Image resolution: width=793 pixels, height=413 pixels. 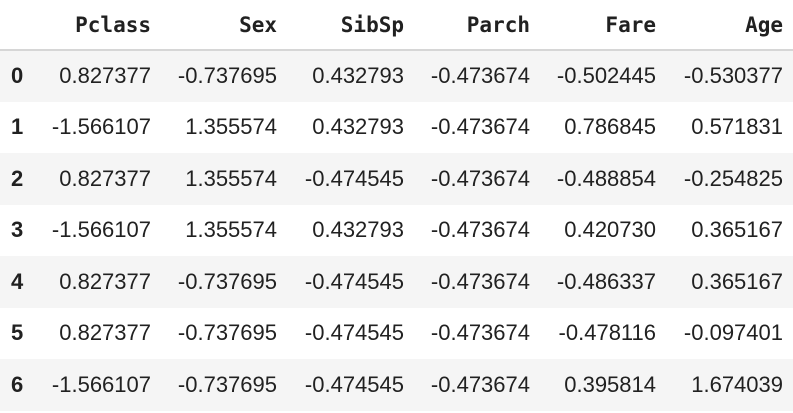 I want to click on header-pclass: Pclass, so click(x=98, y=25).